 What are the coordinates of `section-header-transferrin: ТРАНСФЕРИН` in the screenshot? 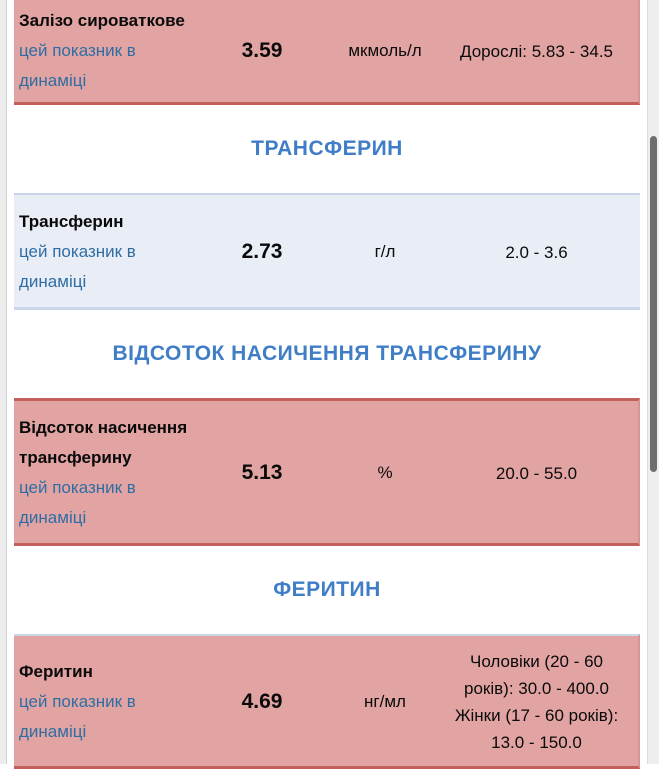 It's located at (327, 149).